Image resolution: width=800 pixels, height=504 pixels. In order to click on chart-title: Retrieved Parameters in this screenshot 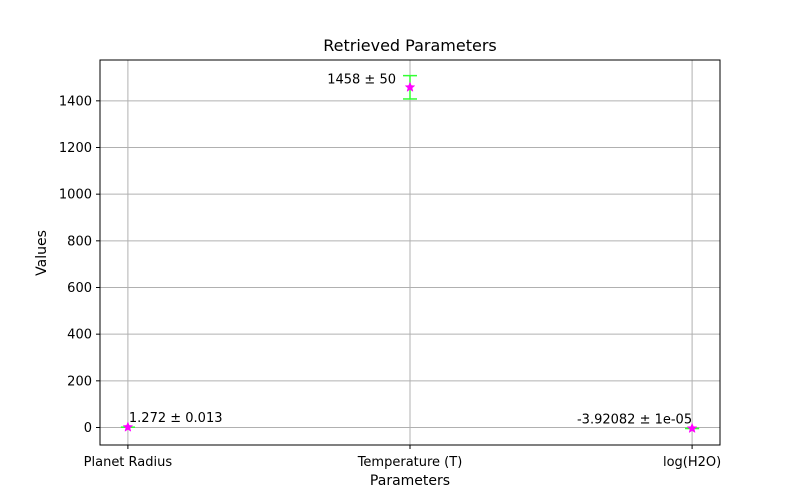, I will do `click(410, 45)`.